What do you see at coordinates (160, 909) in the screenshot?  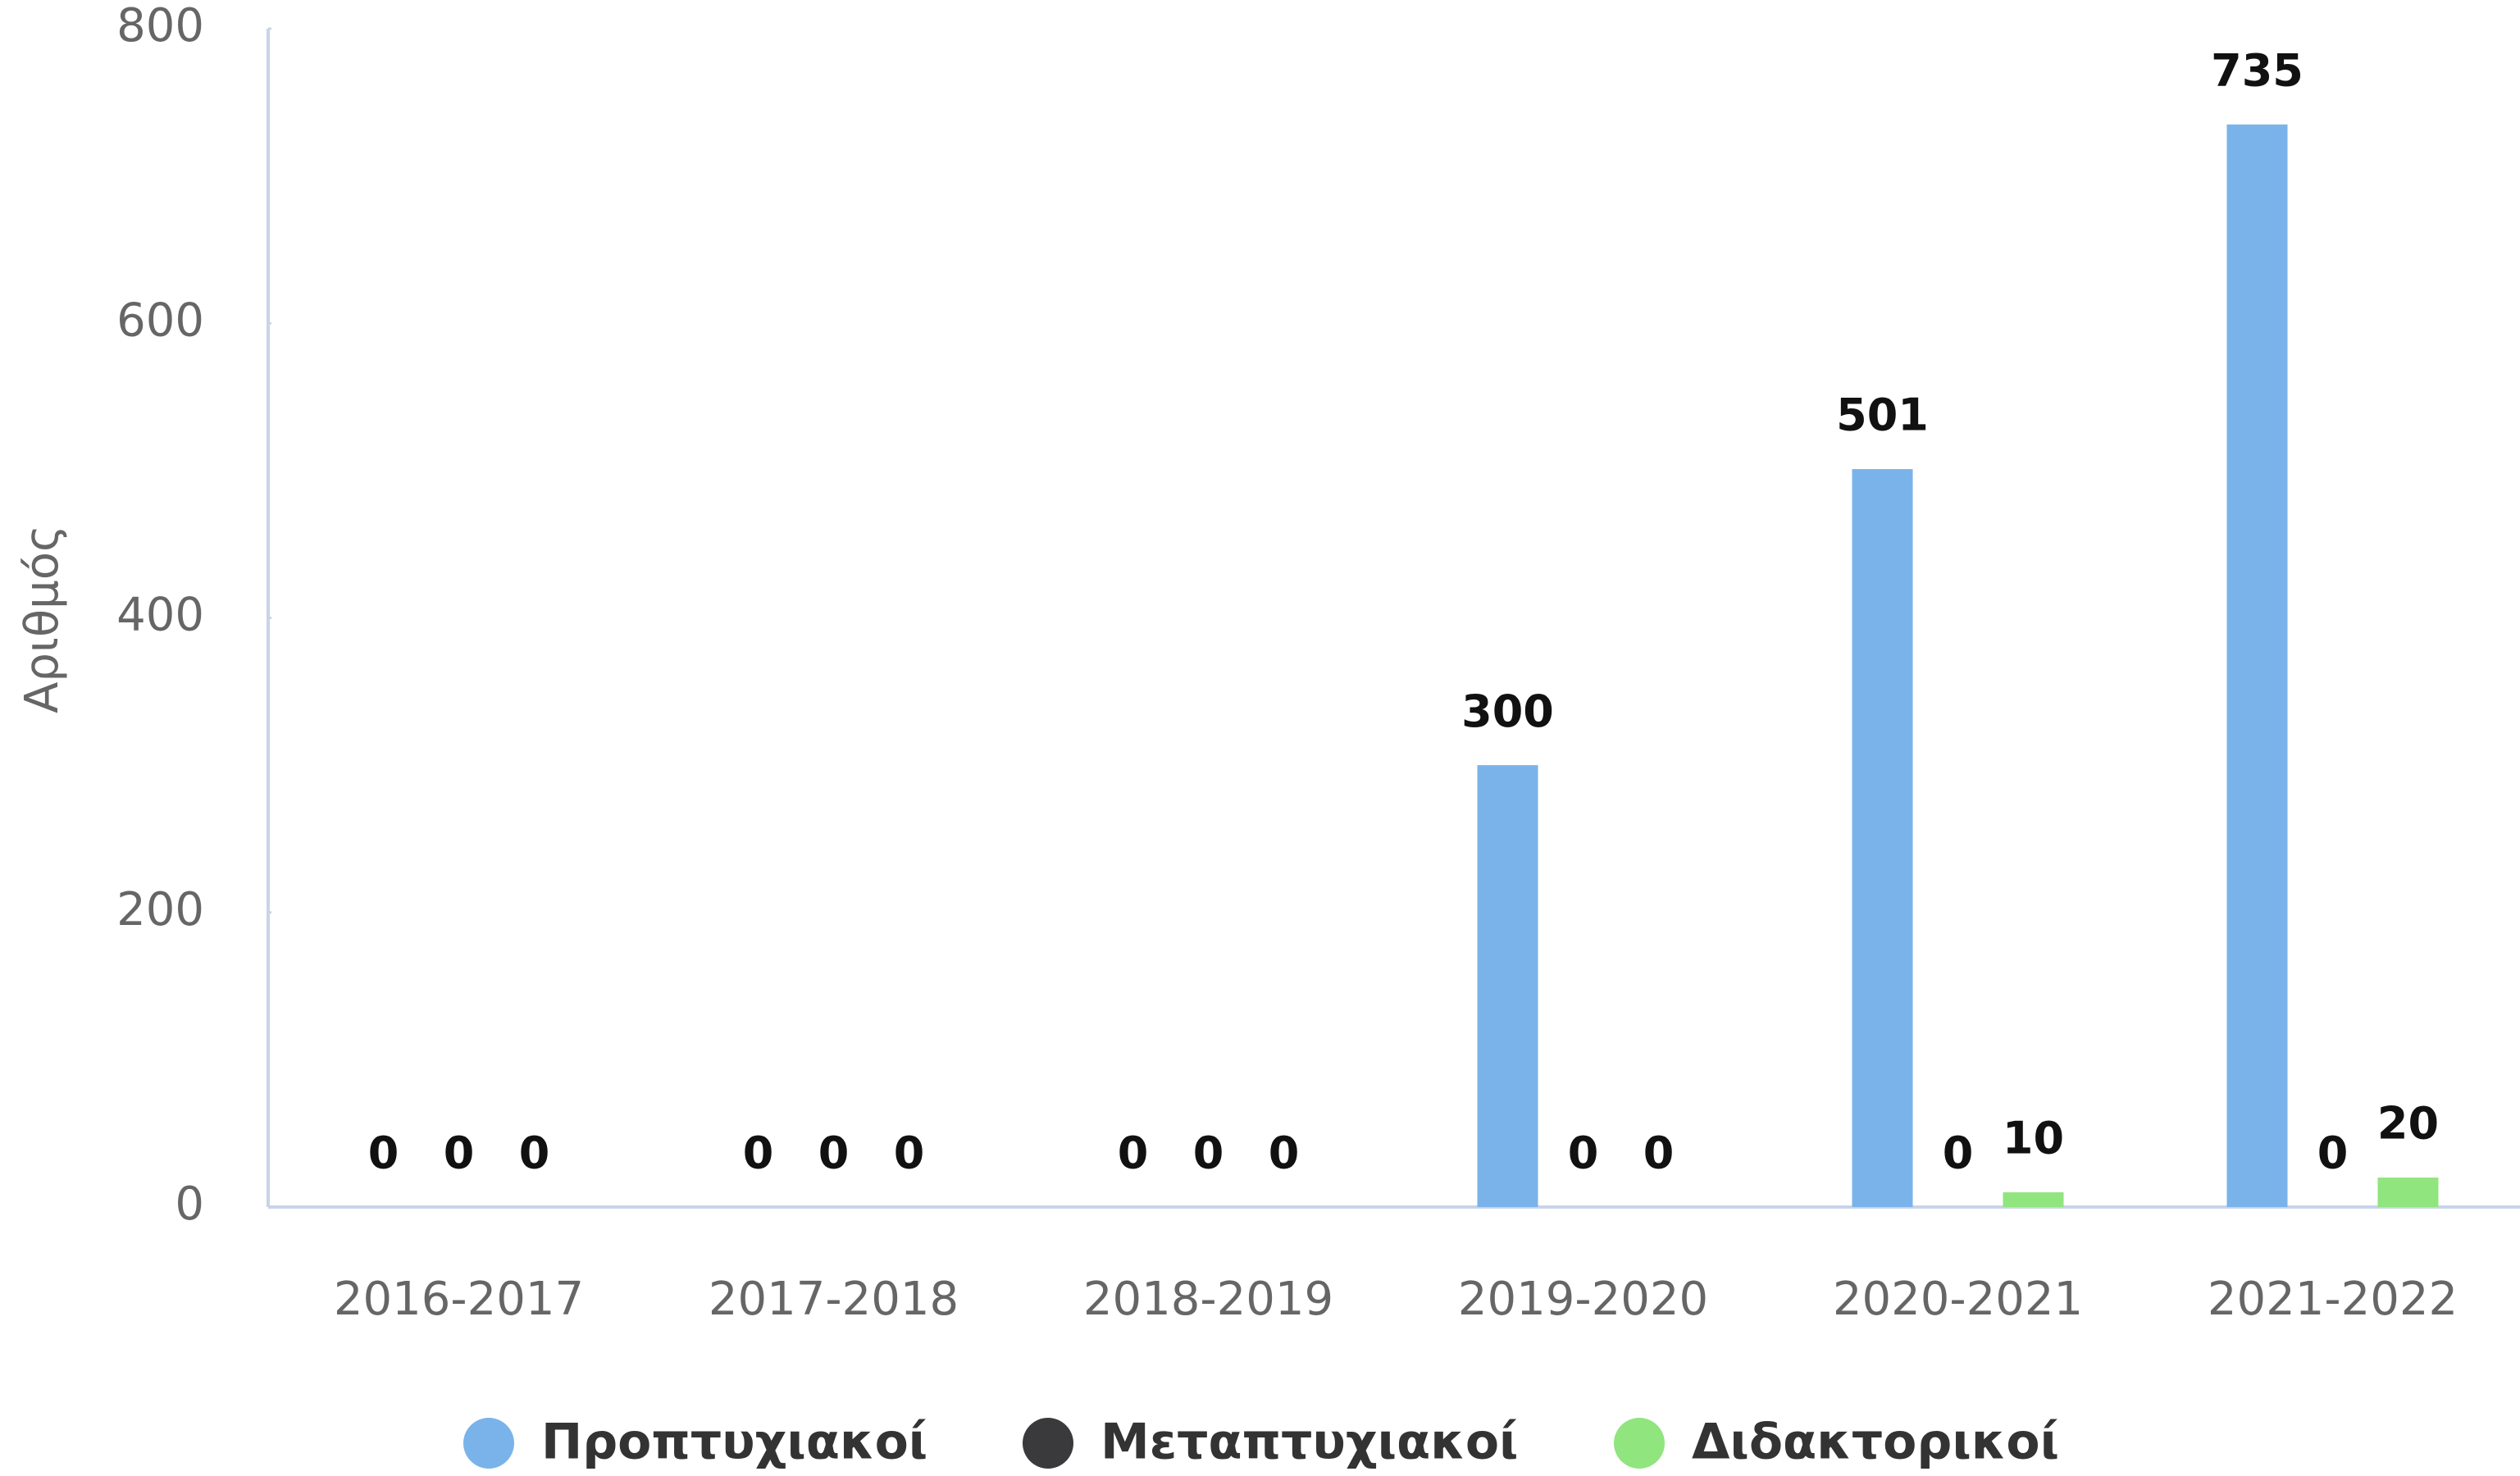 I see `y-tick-label: 200` at bounding box center [160, 909].